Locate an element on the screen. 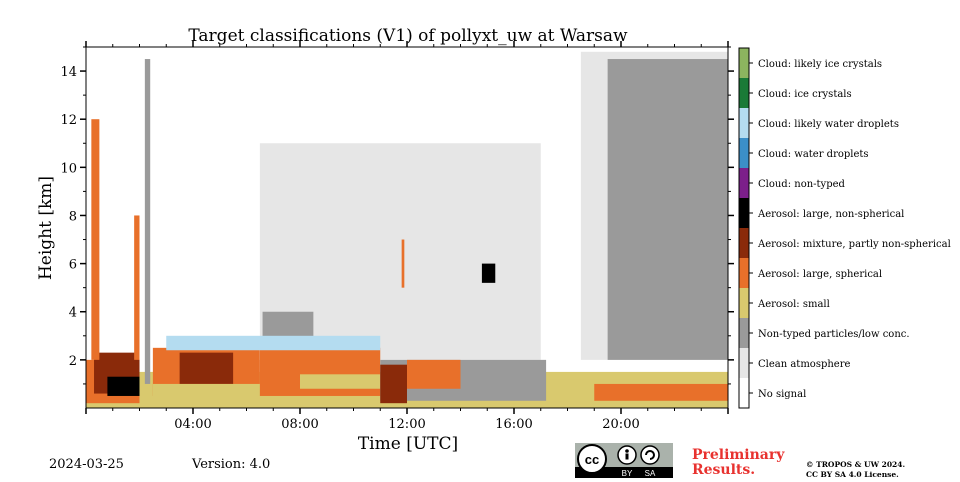 This screenshot has width=960, height=482. x-tick-label: 08:00 is located at coordinates (299, 424).